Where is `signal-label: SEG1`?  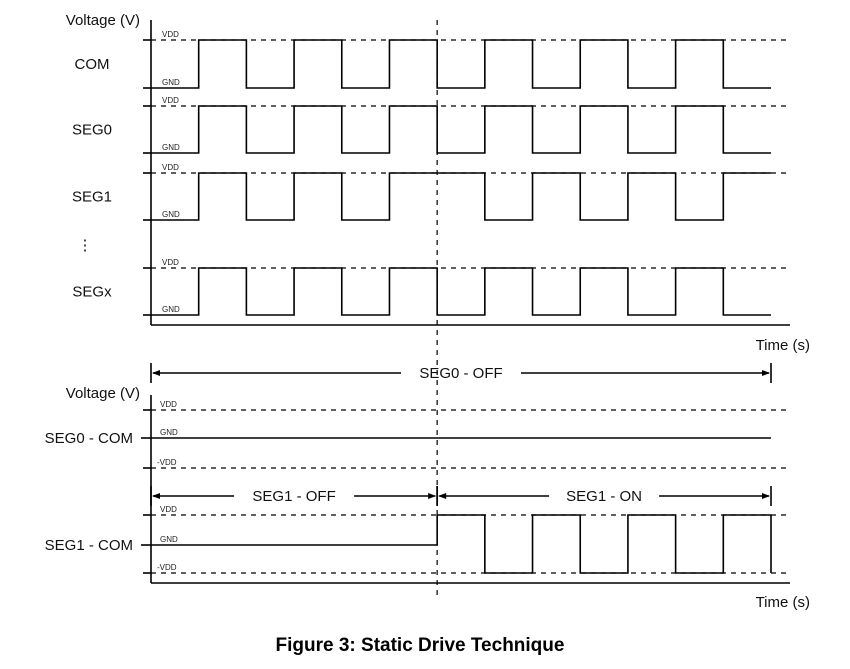 signal-label: SEG1 is located at coordinates (92, 197).